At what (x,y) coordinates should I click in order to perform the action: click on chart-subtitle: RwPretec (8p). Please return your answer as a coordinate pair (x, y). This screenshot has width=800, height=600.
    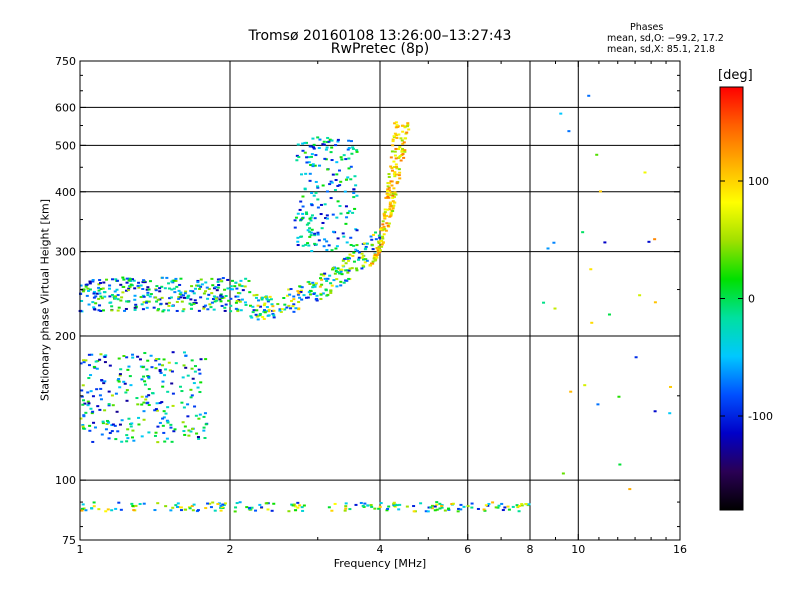
    Looking at the image, I should click on (380, 49).